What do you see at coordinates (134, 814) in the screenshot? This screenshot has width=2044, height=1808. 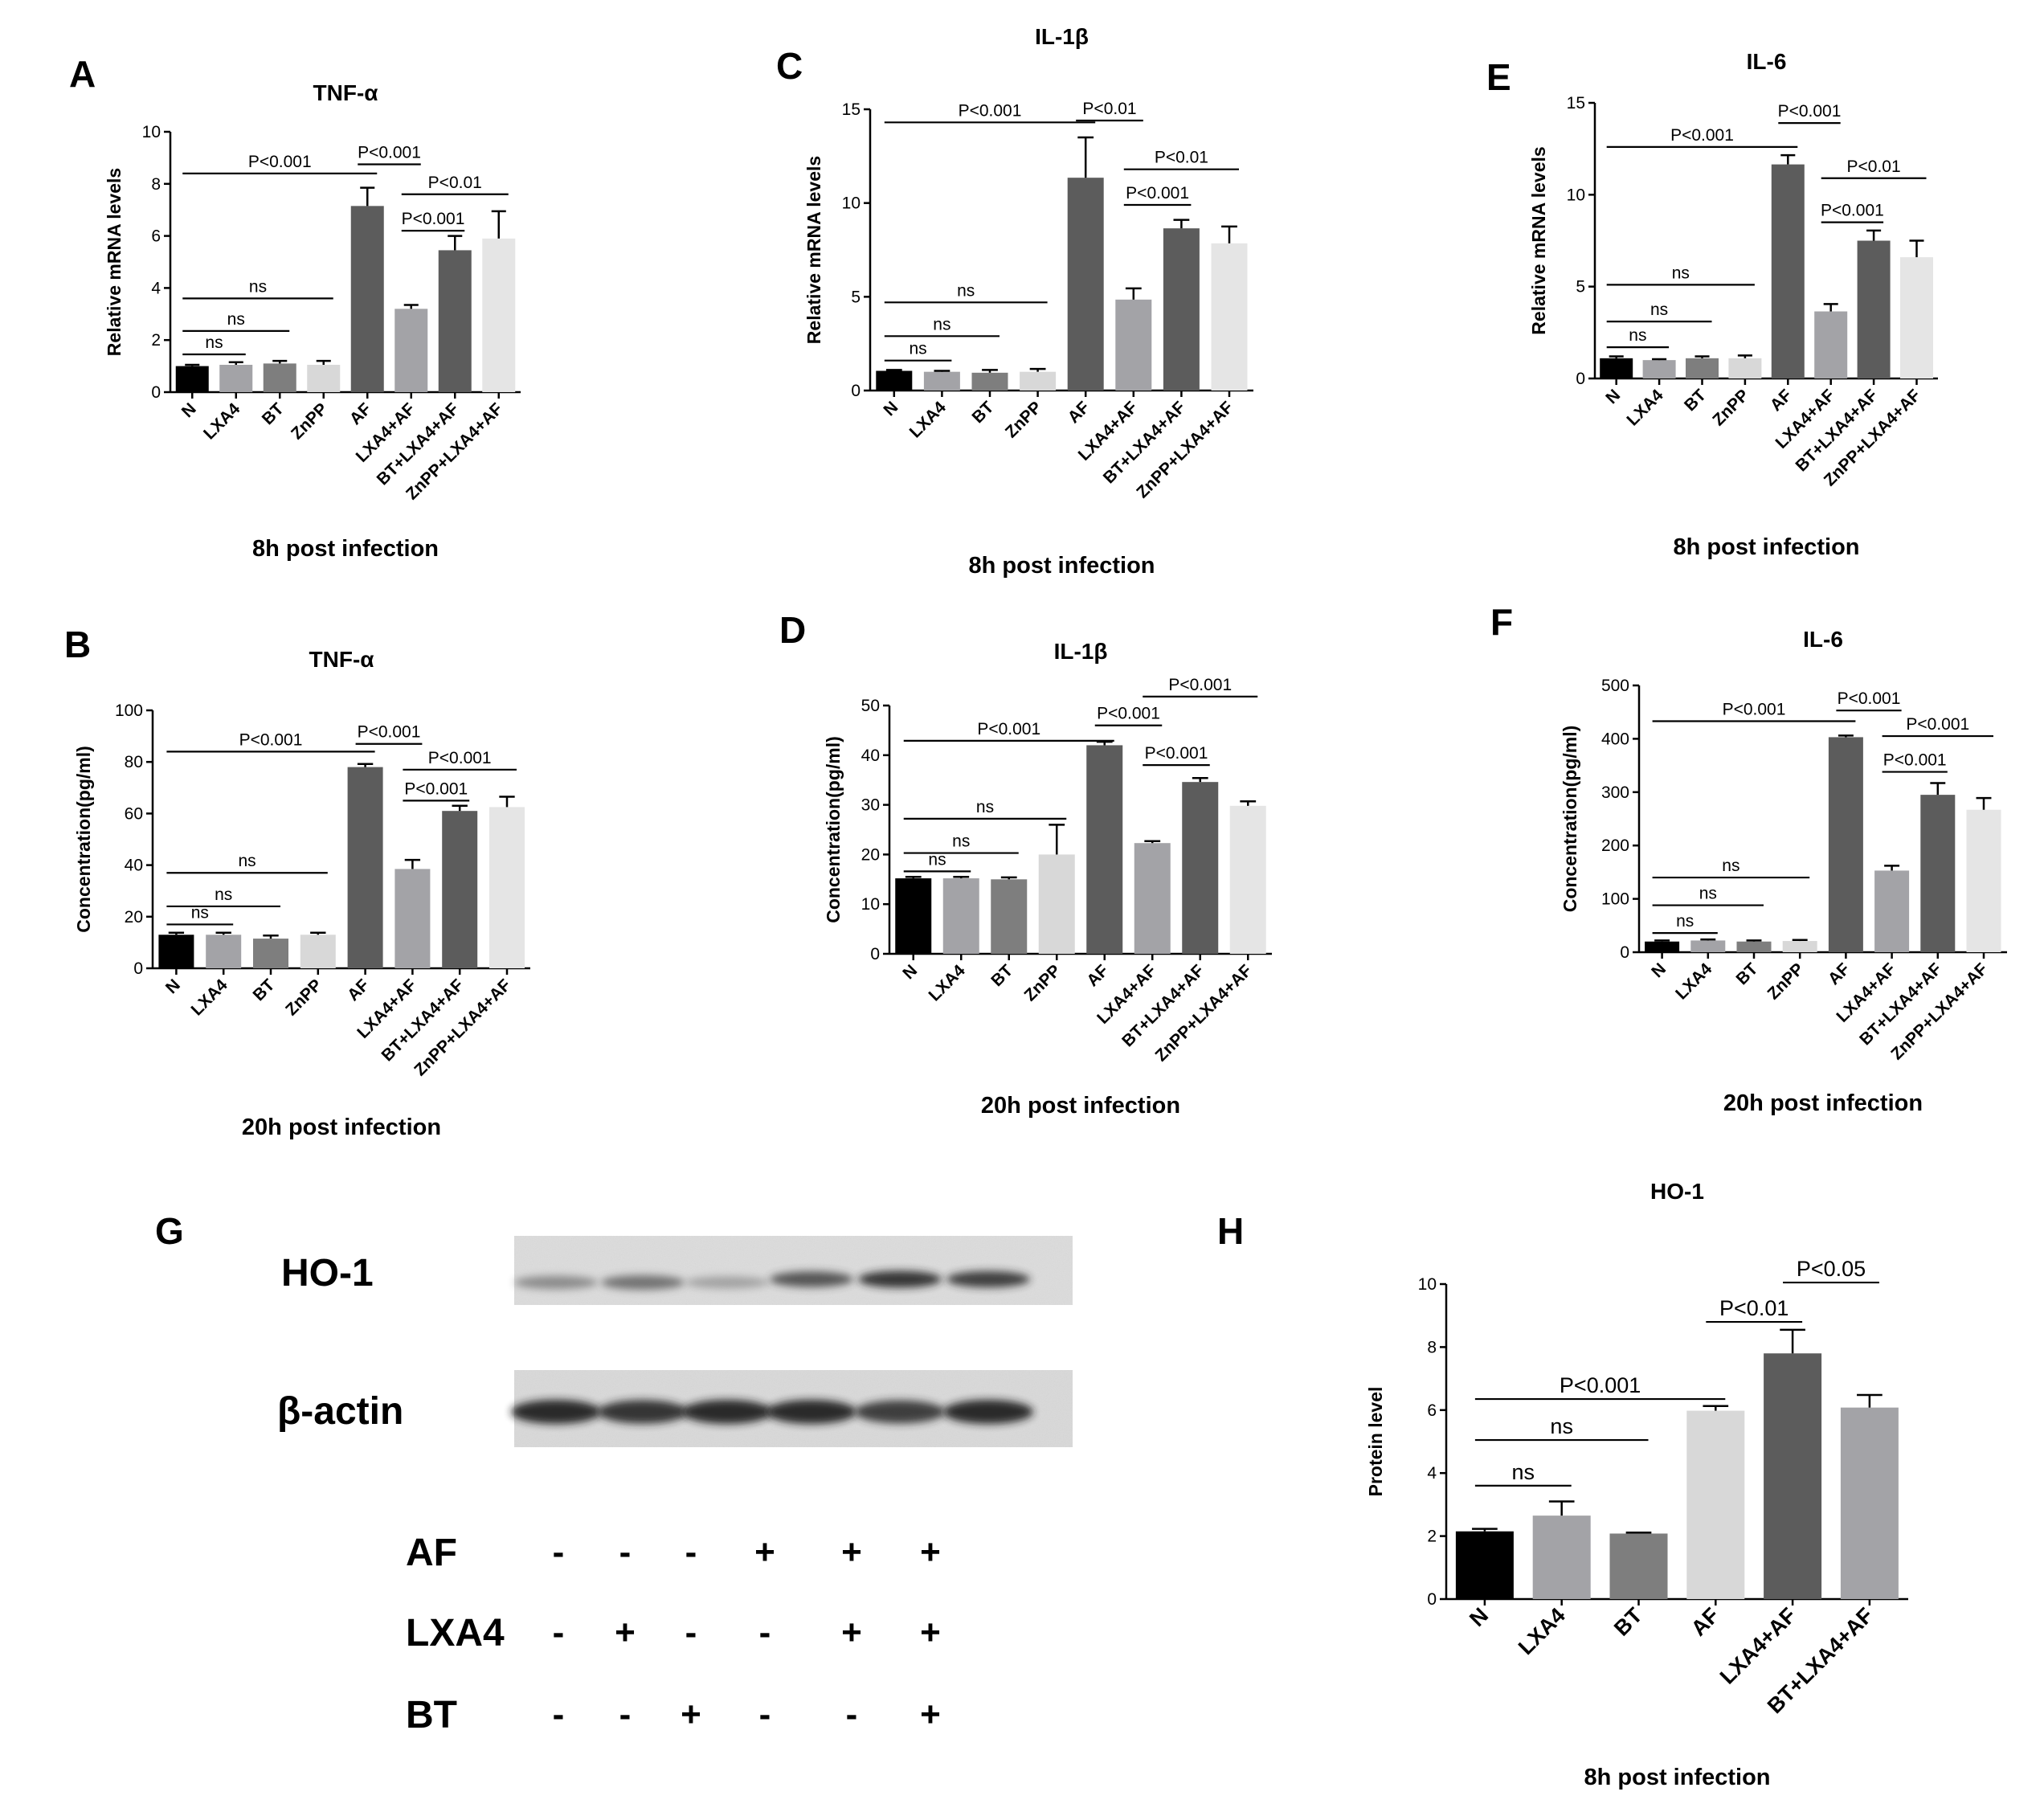 I see `y-tick-label: 60` at bounding box center [134, 814].